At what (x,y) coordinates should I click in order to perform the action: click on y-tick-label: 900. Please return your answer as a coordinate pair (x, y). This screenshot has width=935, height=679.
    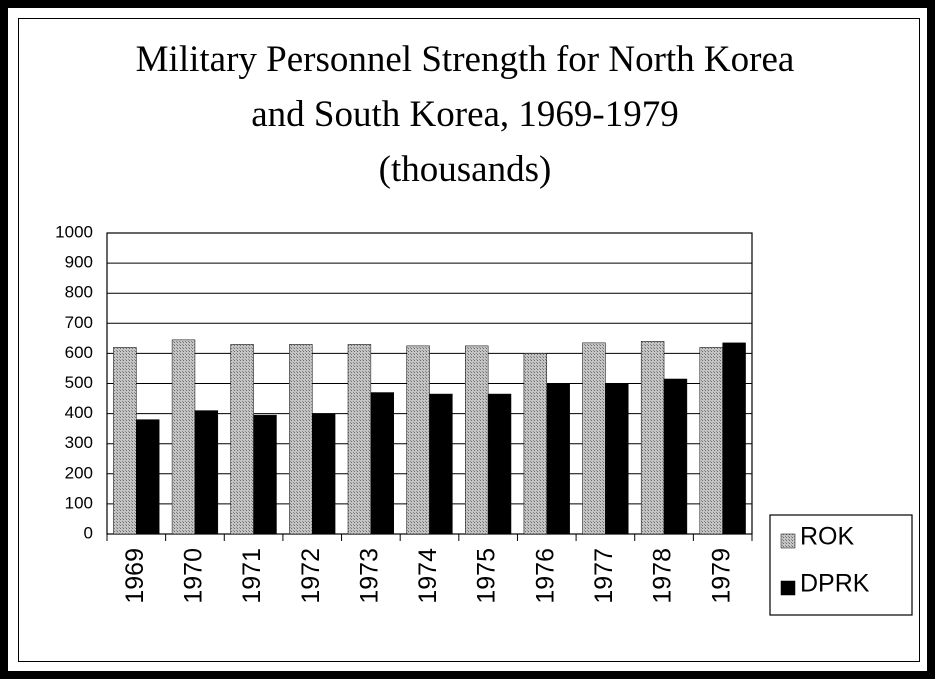
    Looking at the image, I should click on (79, 262).